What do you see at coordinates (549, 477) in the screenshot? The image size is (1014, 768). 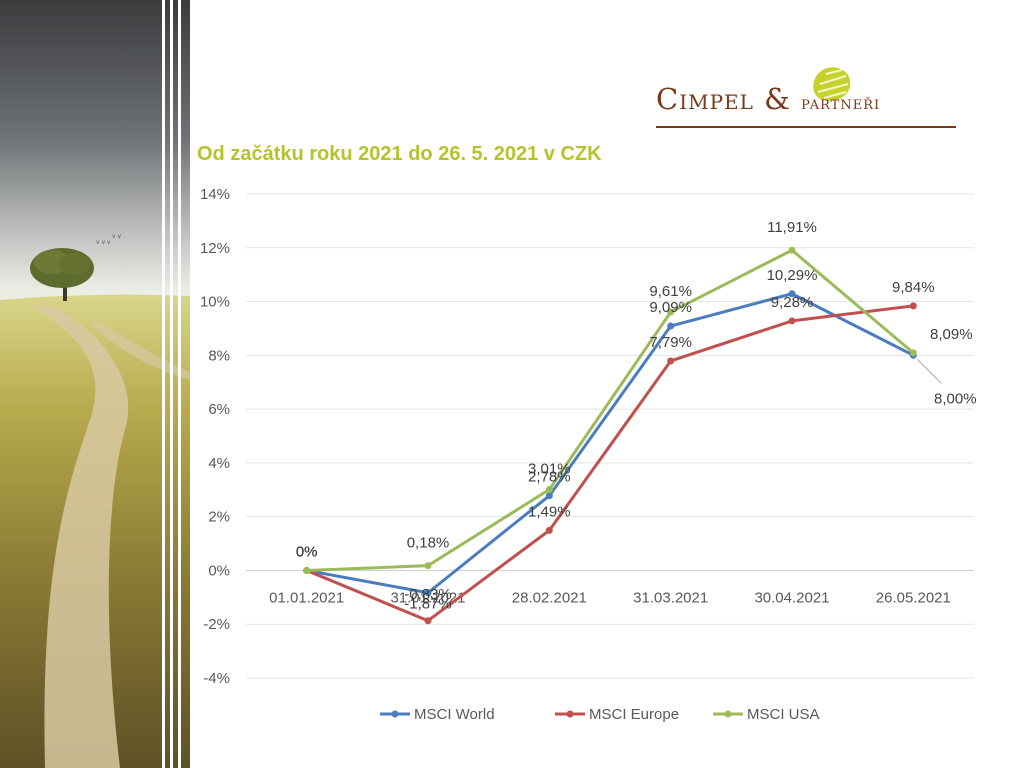 I see `data-label-world: 2,78%` at bounding box center [549, 477].